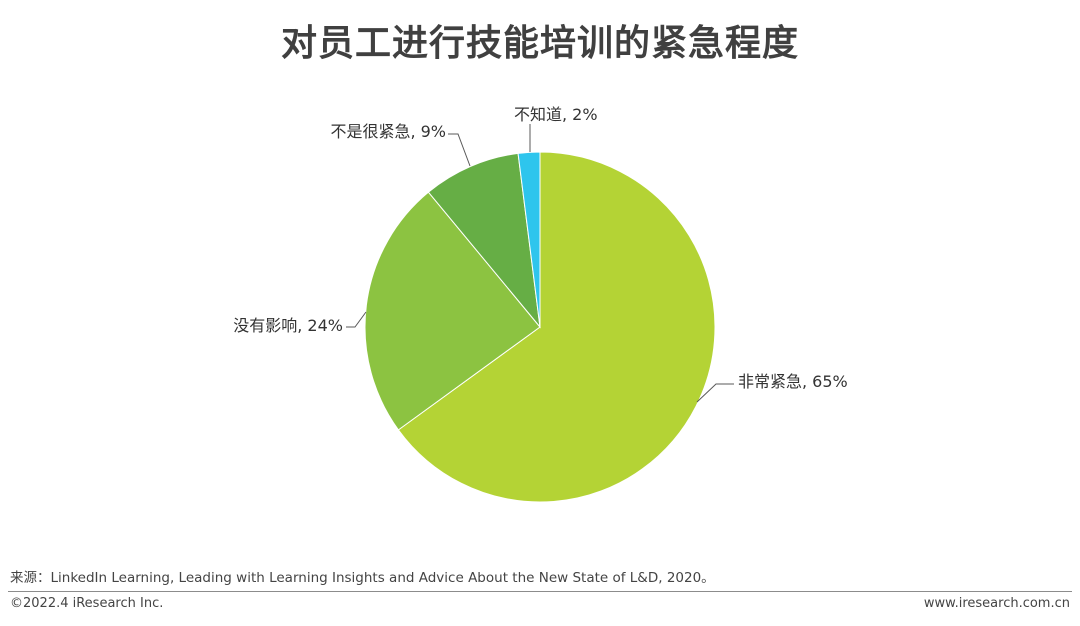  What do you see at coordinates (996, 603) in the screenshot?
I see `website-text: www.iresearch.com.cn` at bounding box center [996, 603].